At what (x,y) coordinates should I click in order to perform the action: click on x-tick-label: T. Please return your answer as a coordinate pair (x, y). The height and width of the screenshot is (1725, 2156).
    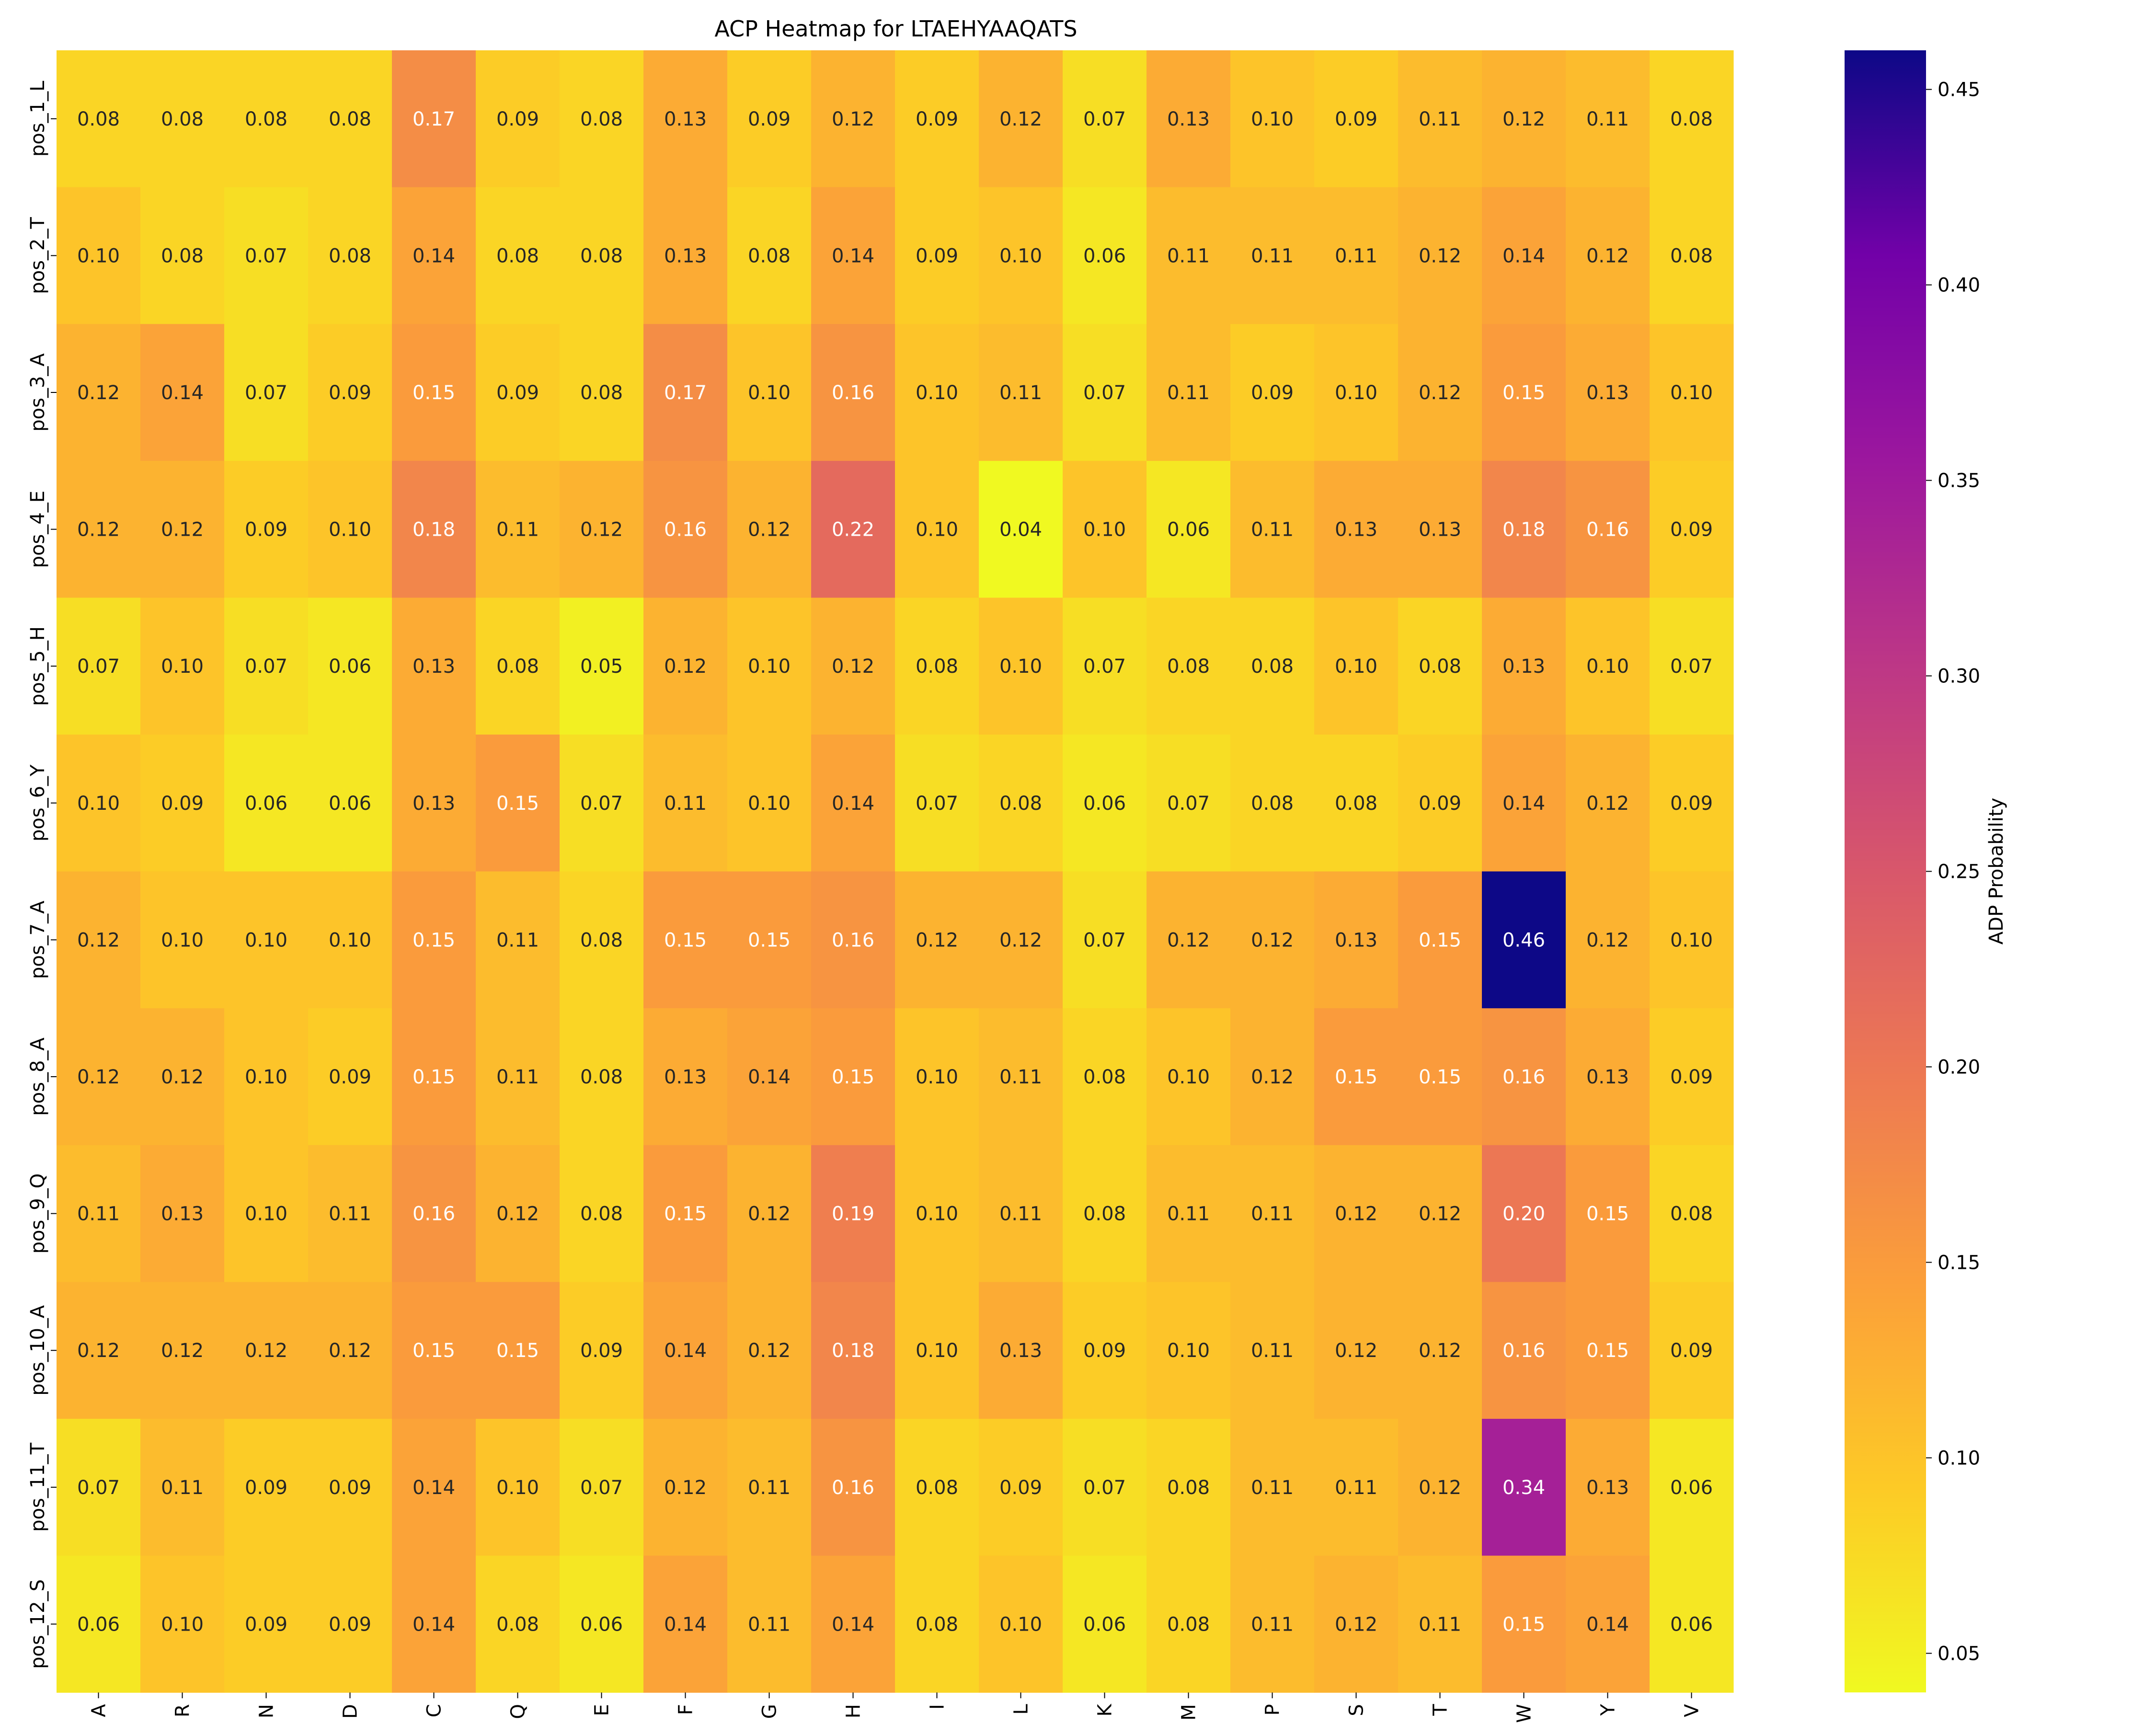
    Looking at the image, I should click on (1441, 1710).